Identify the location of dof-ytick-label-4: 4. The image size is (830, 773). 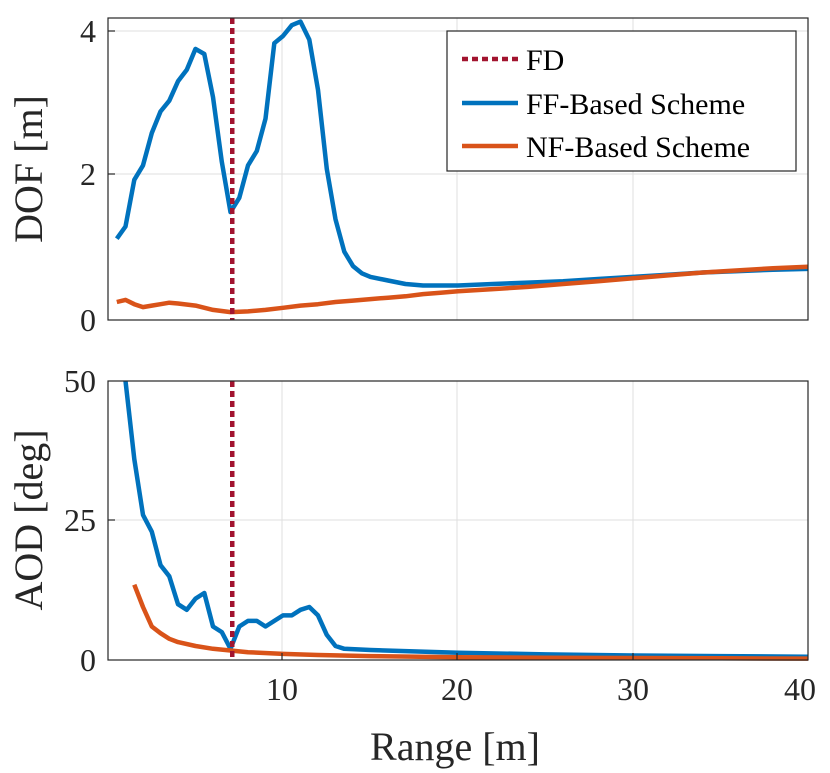
(88, 31).